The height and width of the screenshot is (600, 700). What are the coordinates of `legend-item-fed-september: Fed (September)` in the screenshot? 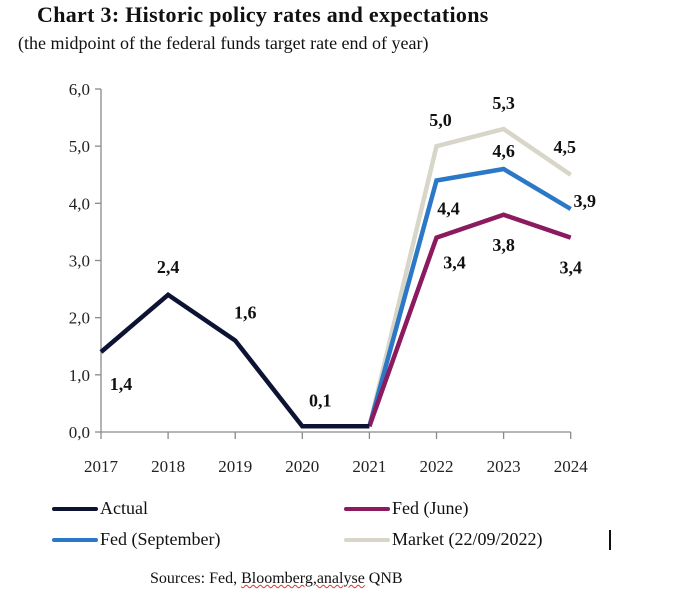 It's located at (136, 539).